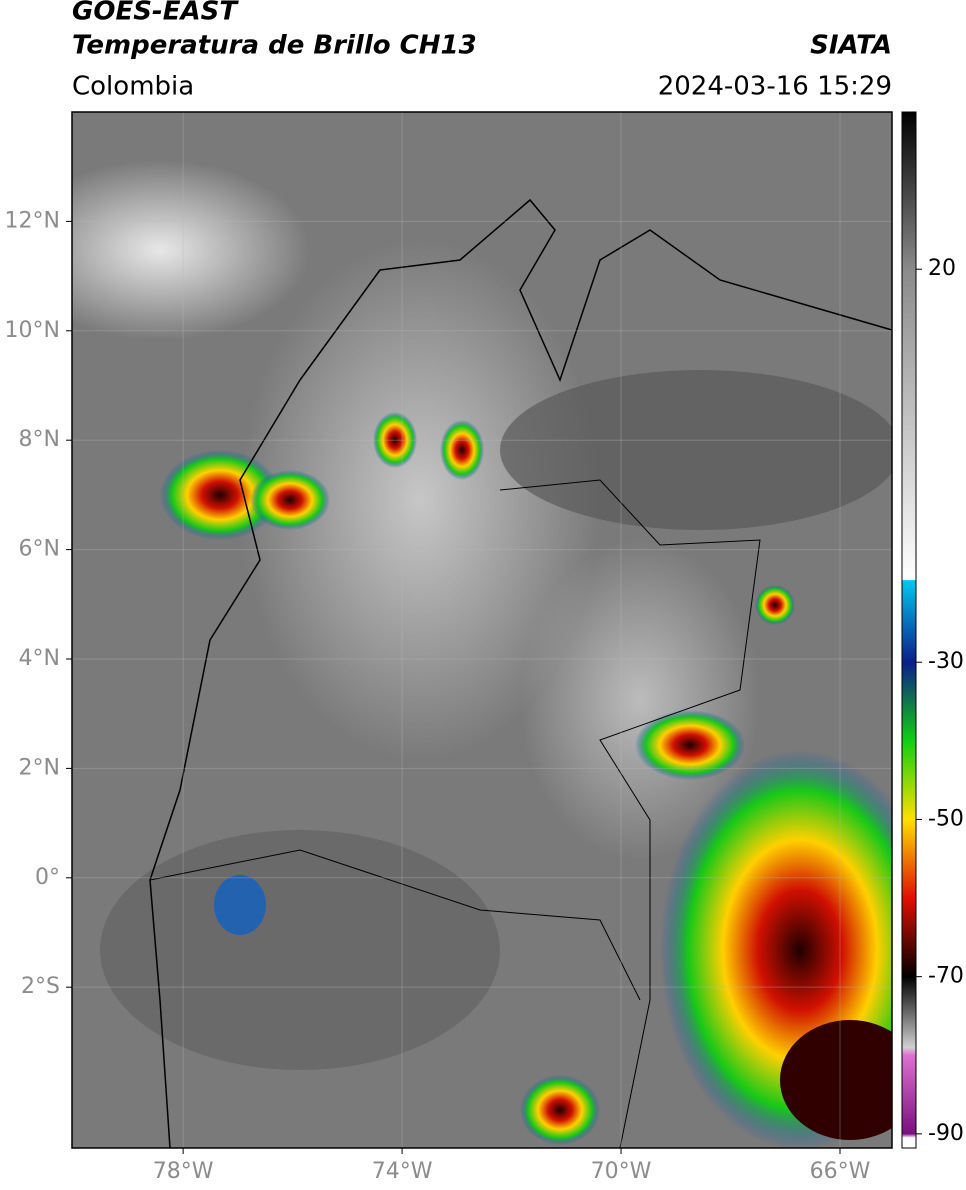 The height and width of the screenshot is (1190, 966). I want to click on x-tick-label: 74°W, so click(402, 1171).